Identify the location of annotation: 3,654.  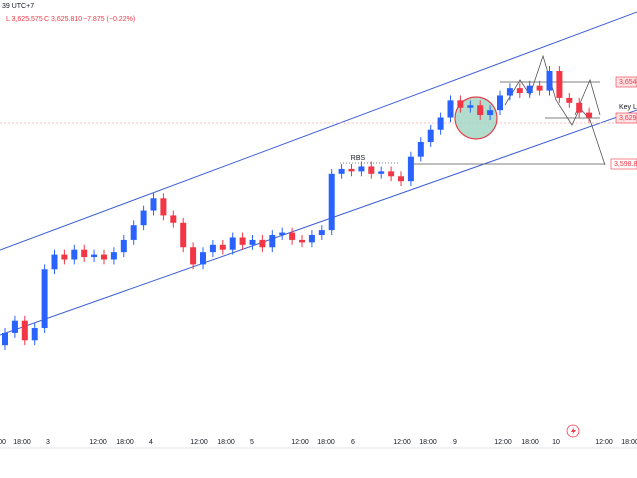
(628, 82).